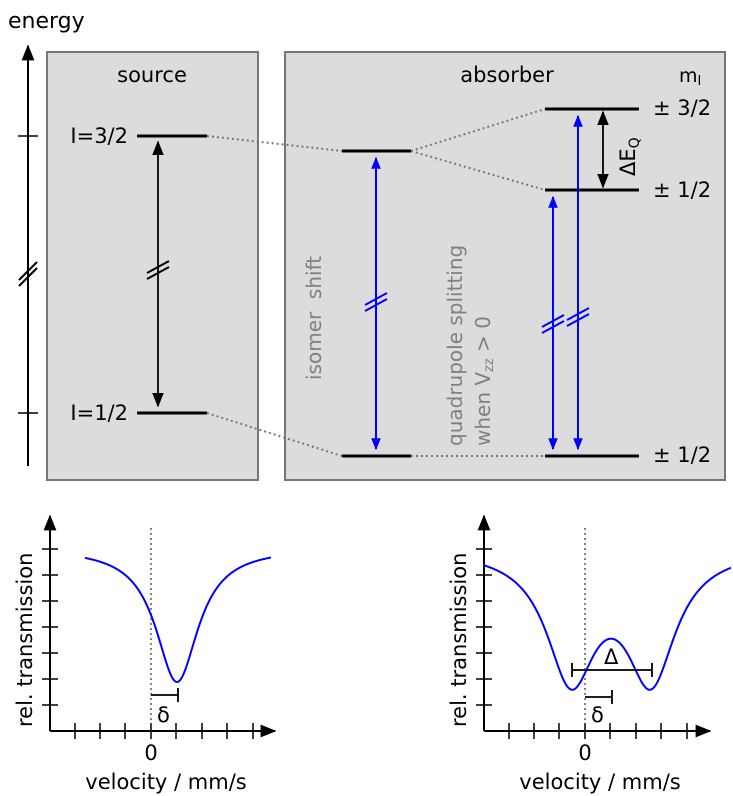 The height and width of the screenshot is (796, 733). Describe the element at coordinates (158, 270) in the screenshot. I see `transition-break-mark` at that location.